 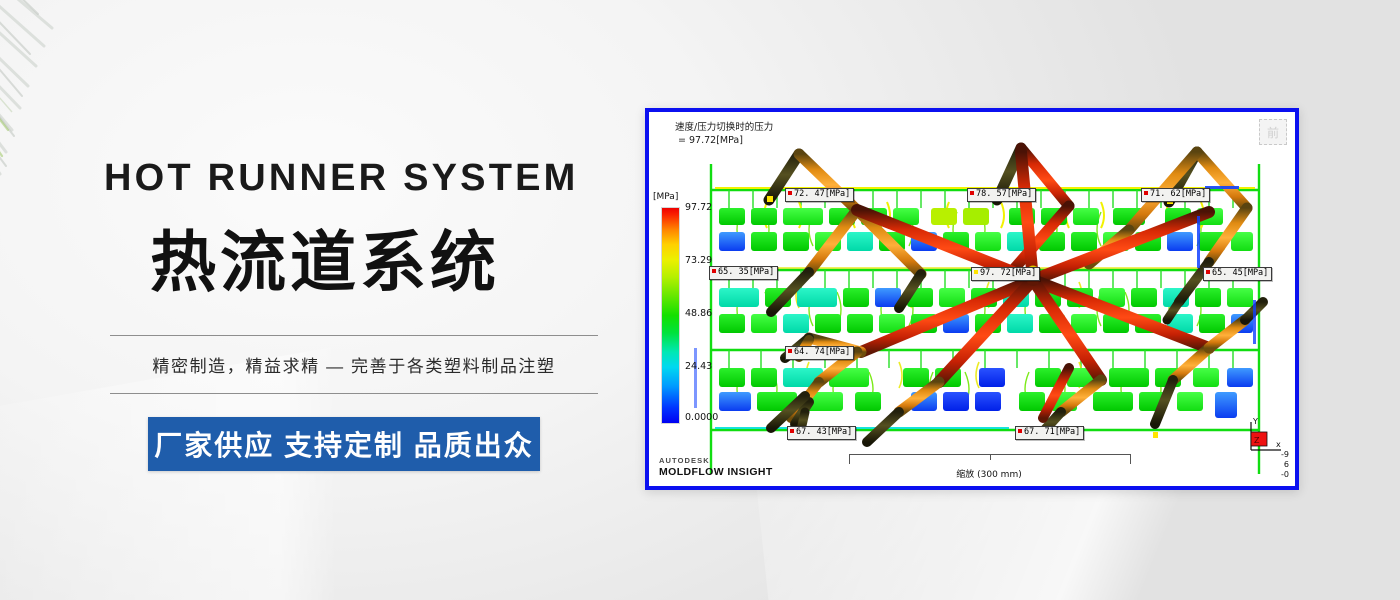 I want to click on callout-value: 71. 62[MPa], so click(x=1178, y=194).